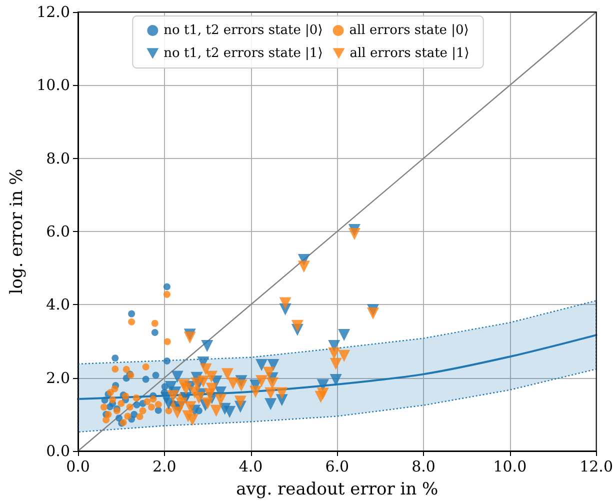  Describe the element at coordinates (53, 85) in the screenshot. I see `y-tick-label: 10.0` at that location.